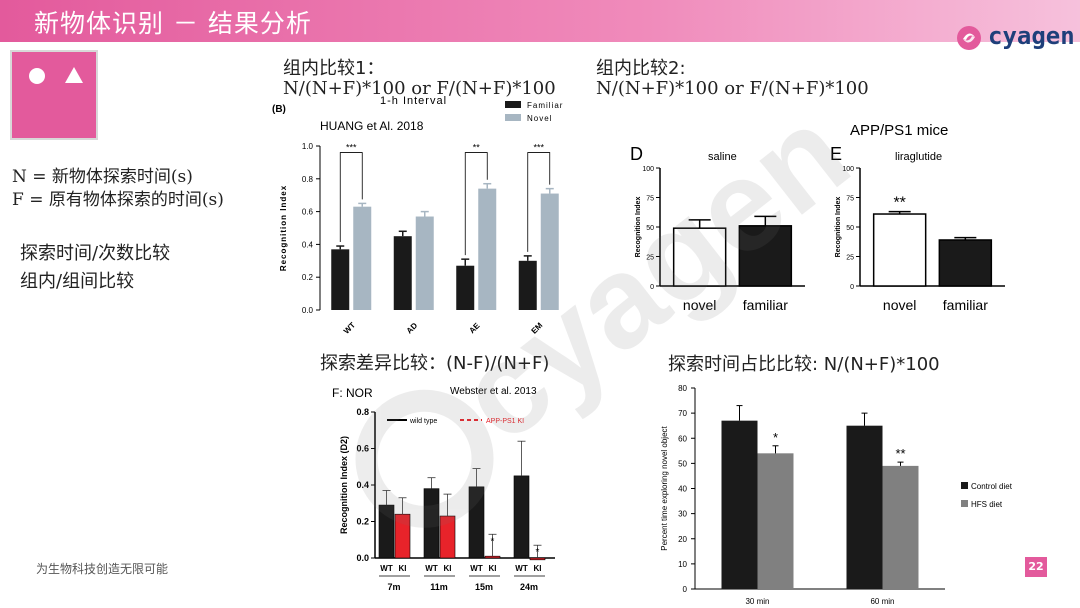  What do you see at coordinates (636, 154) in the screenshot?
I see `panel-letter-D: D` at bounding box center [636, 154].